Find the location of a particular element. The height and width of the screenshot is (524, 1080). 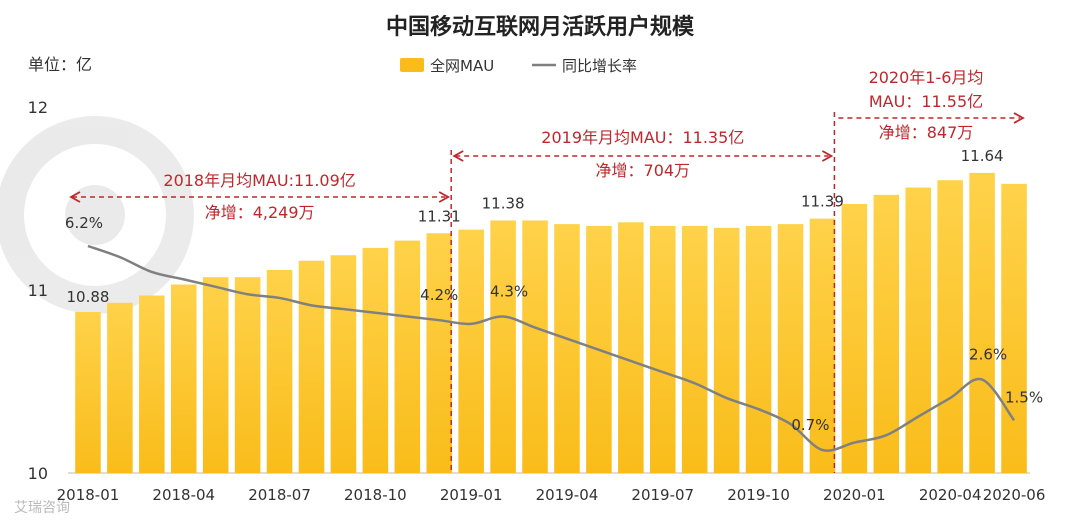

chart-title: 中国移动互联网月活跃用户规模 is located at coordinates (540, 27).